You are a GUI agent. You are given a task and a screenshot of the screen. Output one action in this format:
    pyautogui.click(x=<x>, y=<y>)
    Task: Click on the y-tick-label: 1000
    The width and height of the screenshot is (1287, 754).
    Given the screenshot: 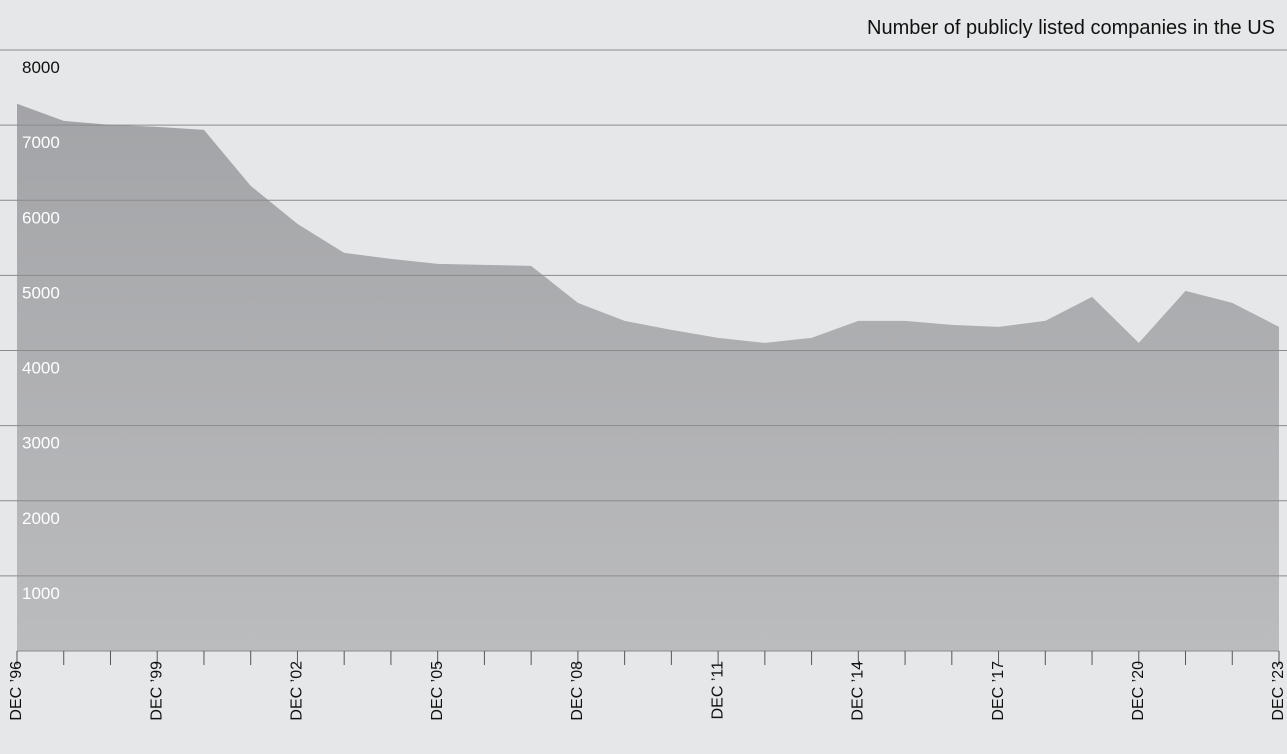 What is the action you would take?
    pyautogui.click(x=41, y=593)
    